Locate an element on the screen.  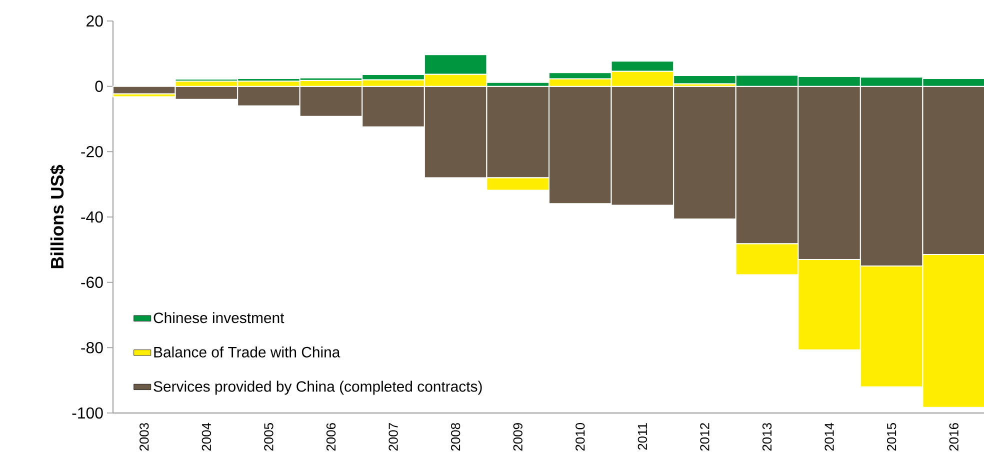
x-tick-label: 2008 is located at coordinates (455, 437).